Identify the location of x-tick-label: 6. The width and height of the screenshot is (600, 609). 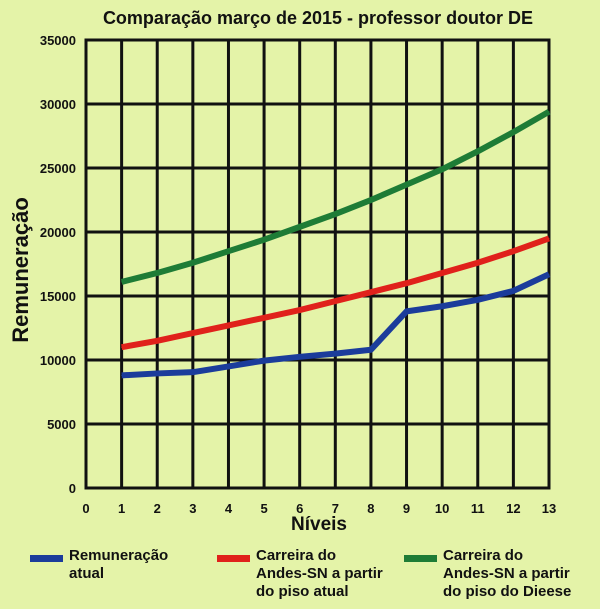
(299, 508).